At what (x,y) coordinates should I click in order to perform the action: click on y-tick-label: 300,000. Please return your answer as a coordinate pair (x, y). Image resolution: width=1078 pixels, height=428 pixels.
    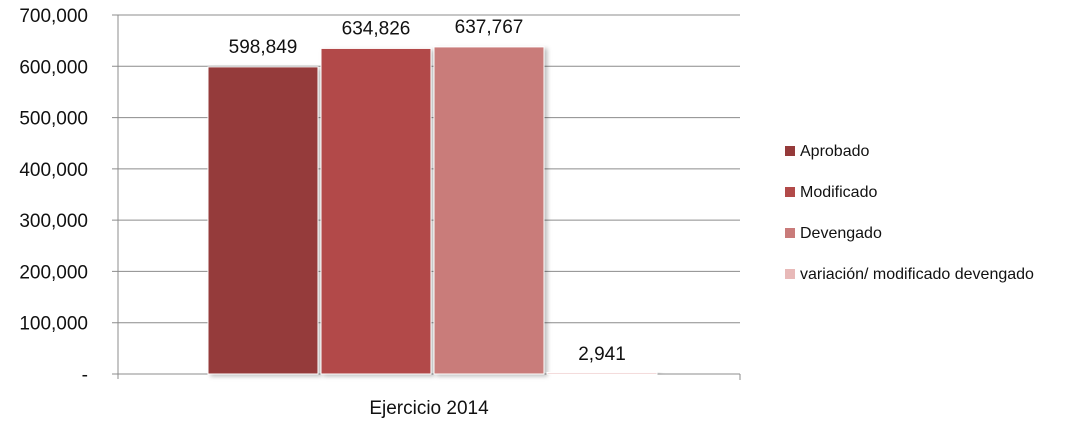
    Looking at the image, I should click on (53, 221).